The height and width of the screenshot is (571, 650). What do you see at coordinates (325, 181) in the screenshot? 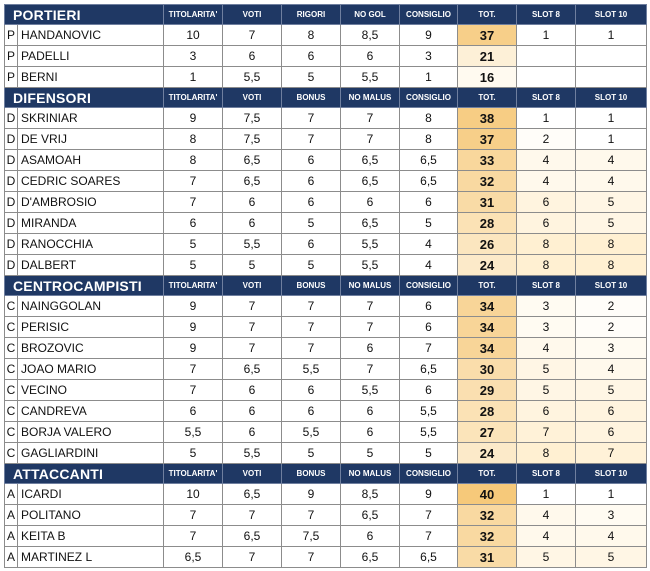
I see `player-row: D CEDRIC SOARES 7 6,5 6 6,5 6,5 32 4 4` at bounding box center [325, 181].